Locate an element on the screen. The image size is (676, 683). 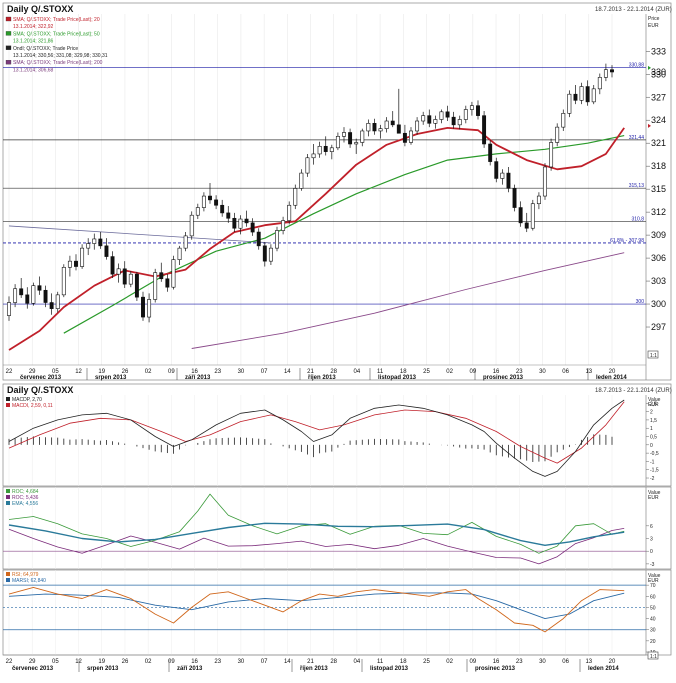
price-legend-entry: SMA; Q/.STOXX; Trade Price(Last); 20 is located at coordinates (56, 20).